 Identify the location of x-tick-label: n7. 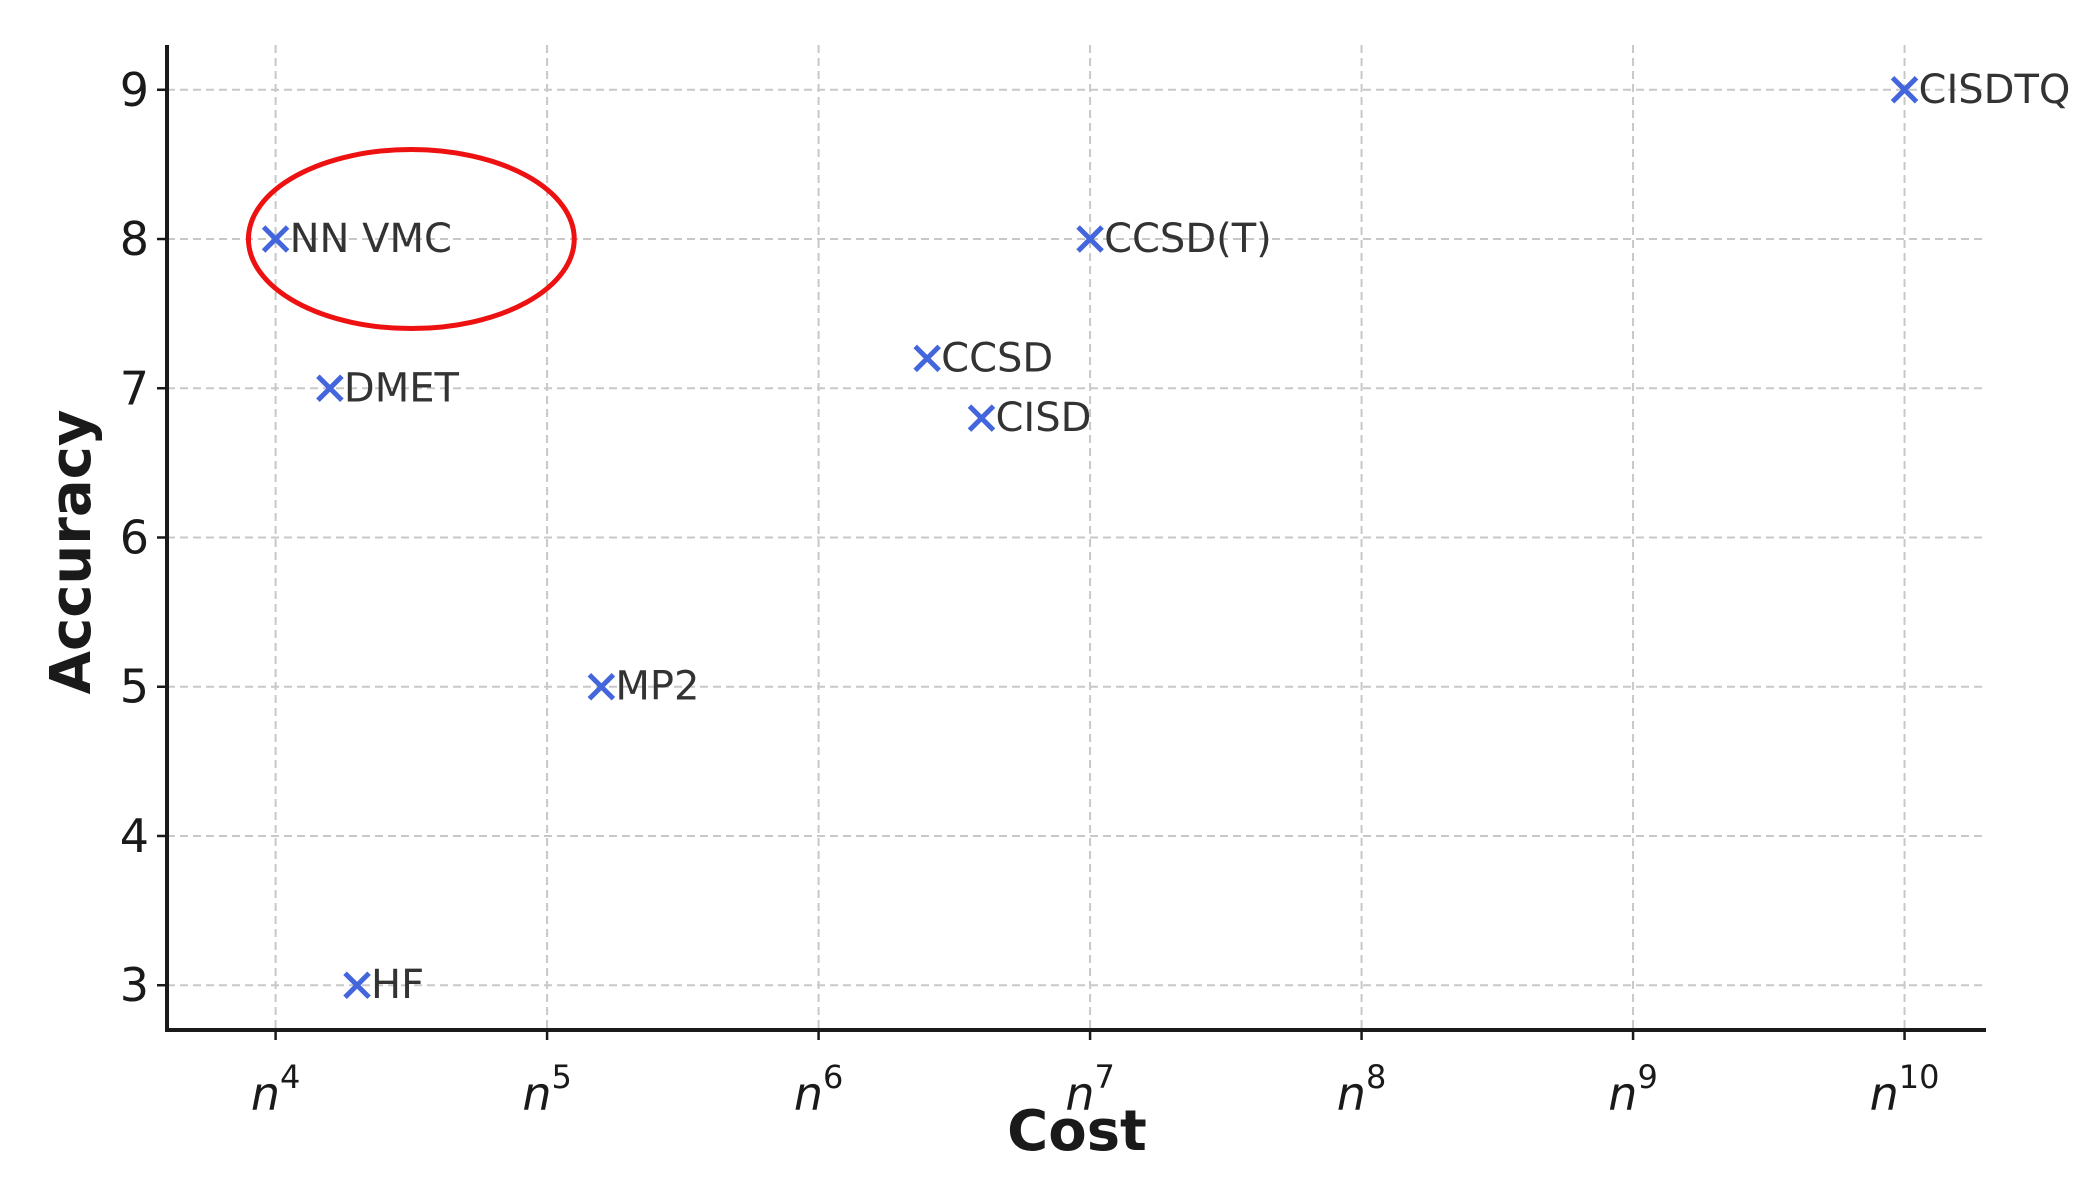
(1090, 1089).